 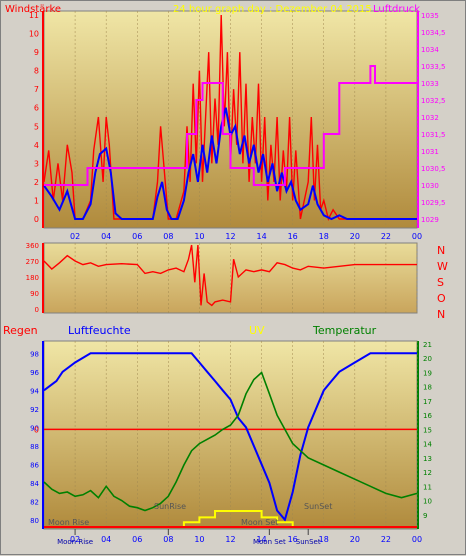 I want to click on wind-y-tick-label: 10, so click(x=34, y=34).